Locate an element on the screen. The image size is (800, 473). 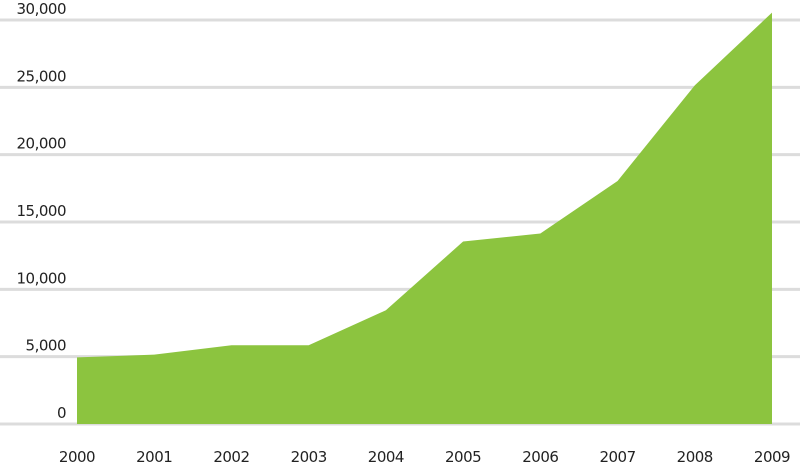
x-tick-label: 2006 is located at coordinates (540, 457).